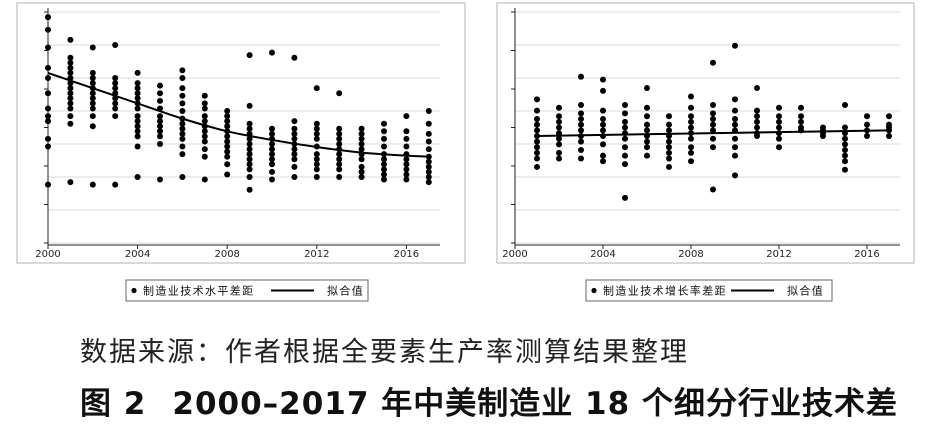  I want to click on fitted-line, so click(713, 133).